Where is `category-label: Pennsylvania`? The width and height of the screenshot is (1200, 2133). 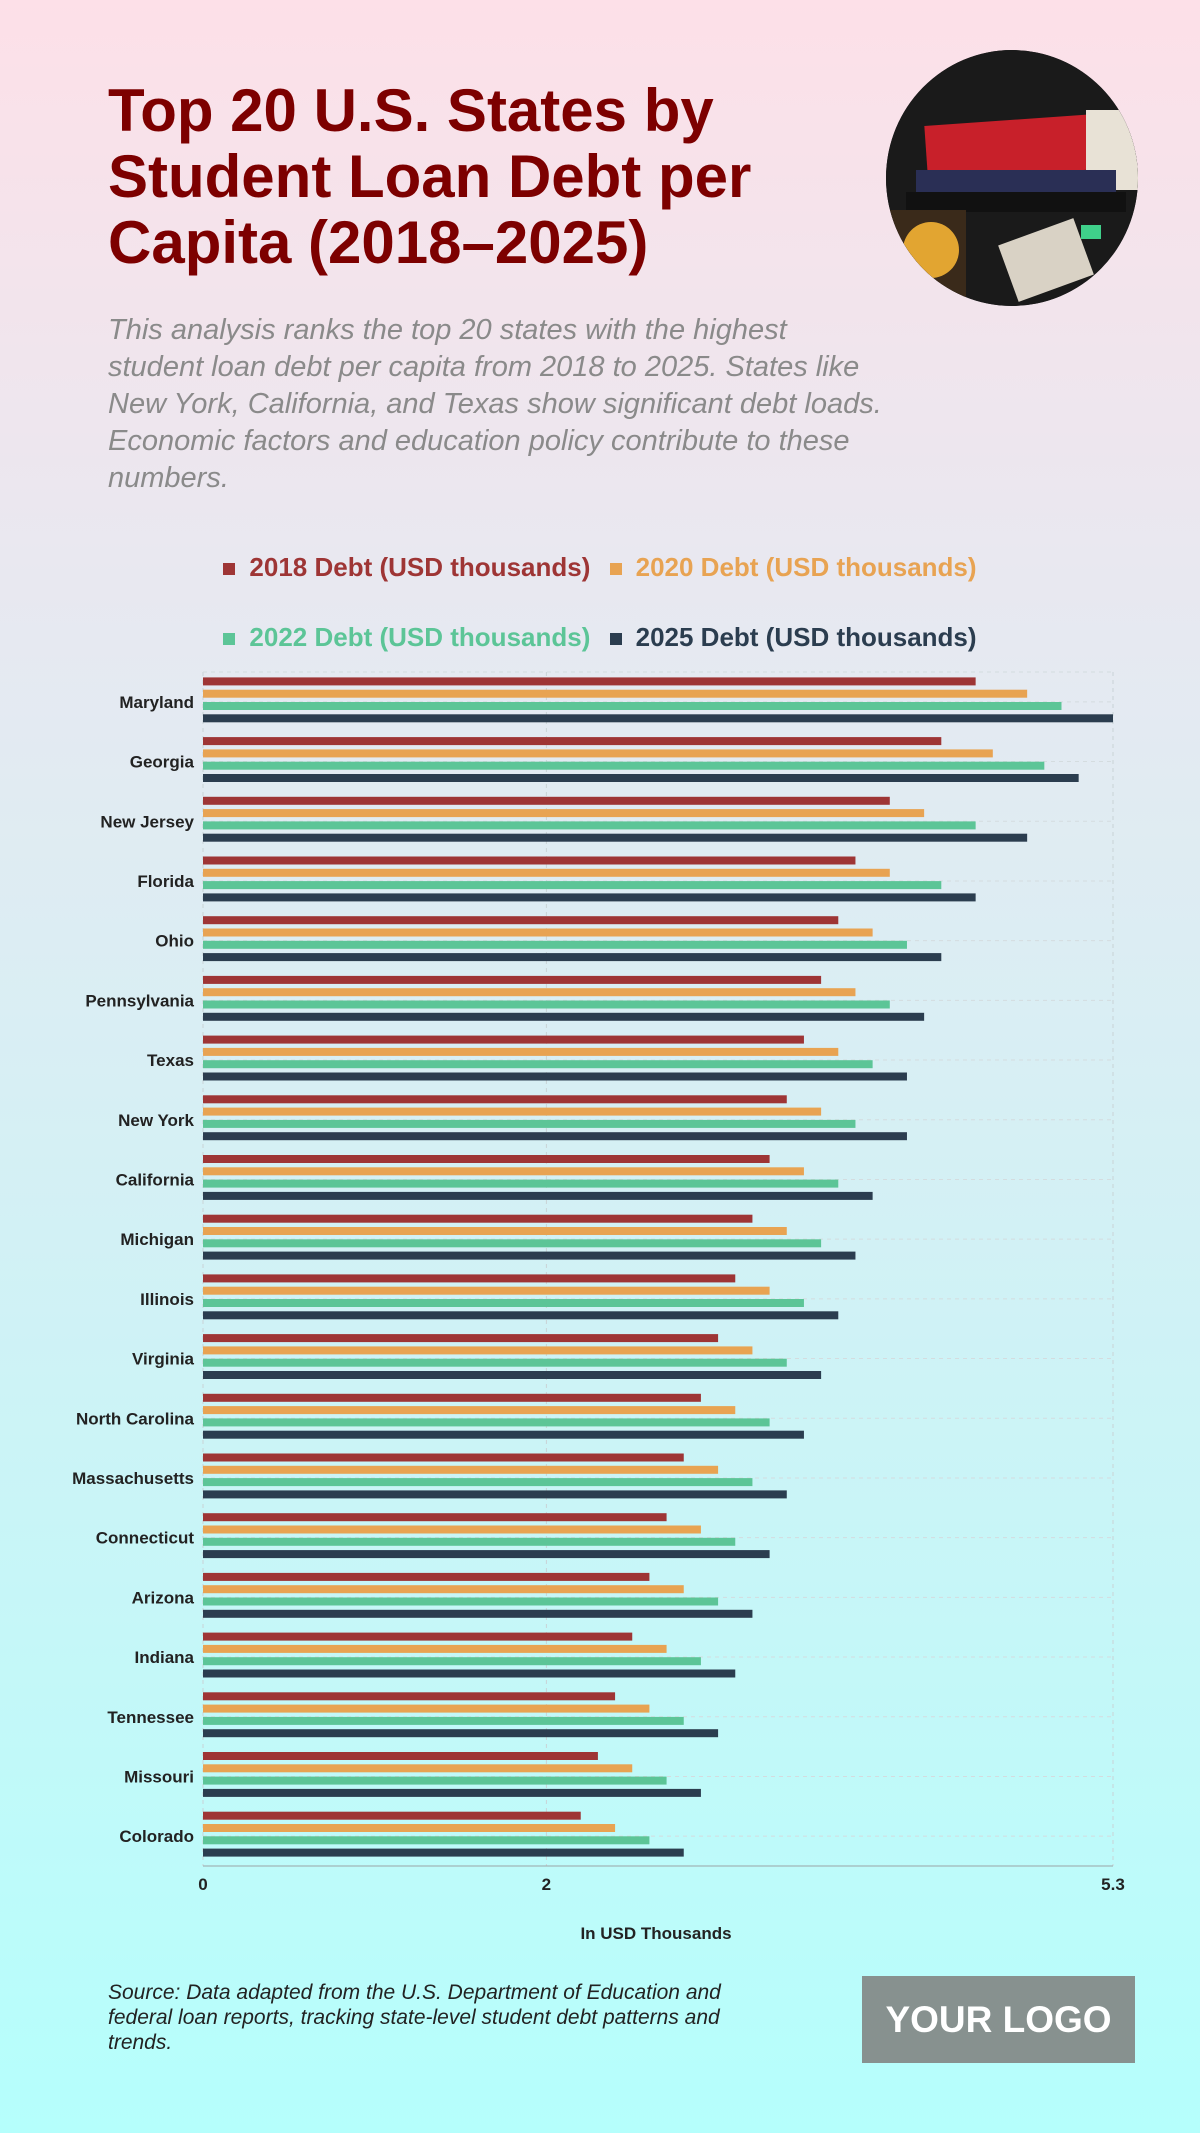
category-label: Pennsylvania is located at coordinates (139, 1000).